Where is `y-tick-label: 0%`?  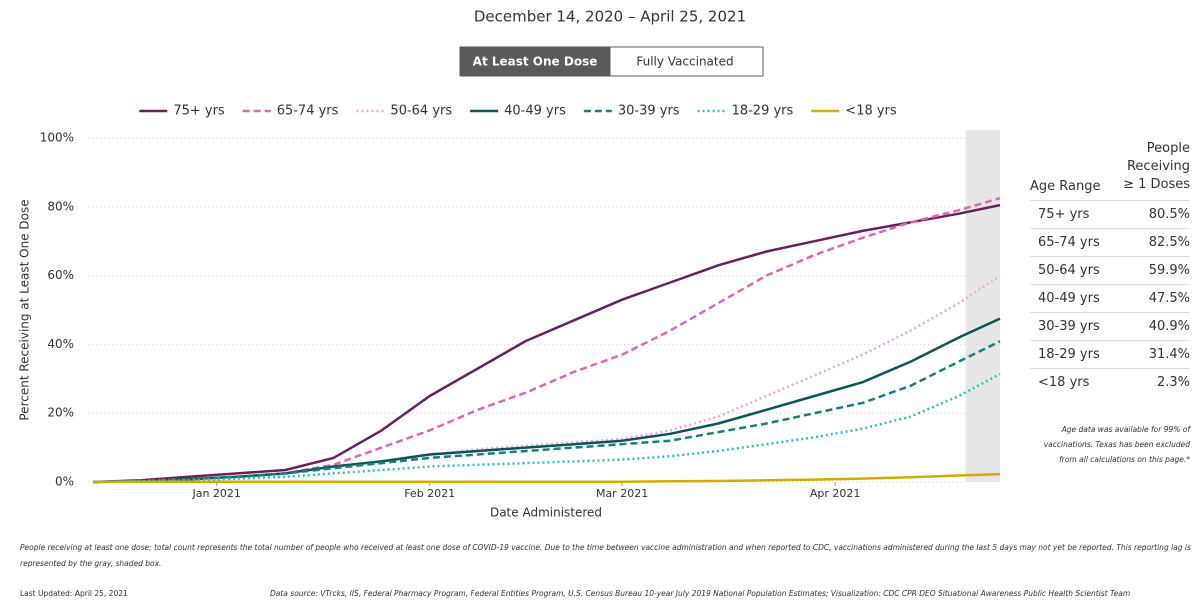
y-tick-label: 0% is located at coordinates (64, 482).